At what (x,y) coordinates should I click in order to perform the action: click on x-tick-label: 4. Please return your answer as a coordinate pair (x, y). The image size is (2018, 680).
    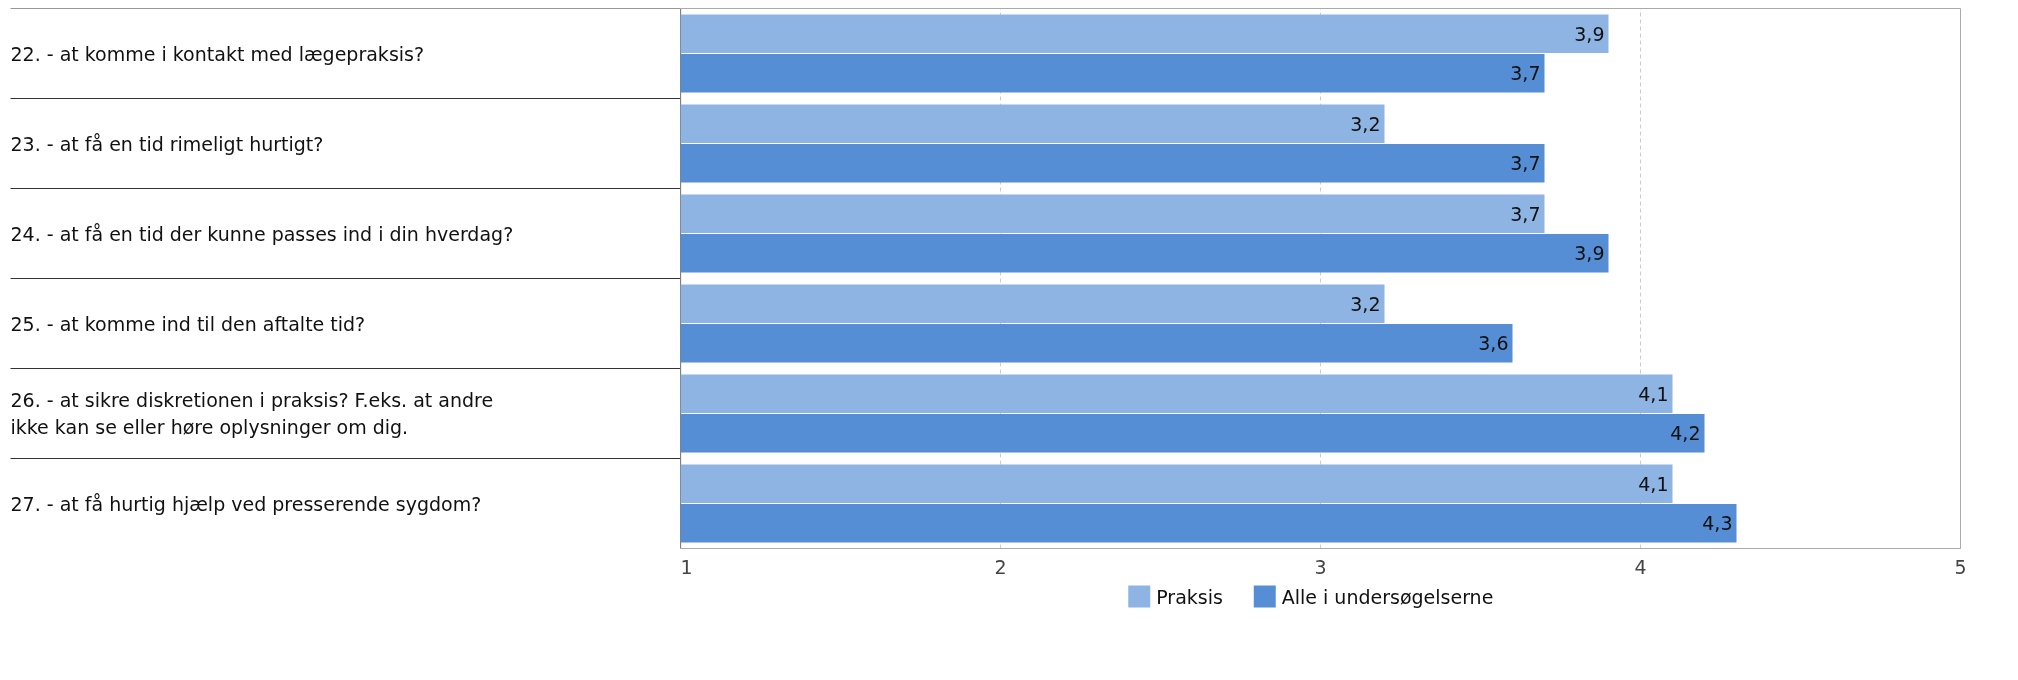
    Looking at the image, I should click on (1640, 566).